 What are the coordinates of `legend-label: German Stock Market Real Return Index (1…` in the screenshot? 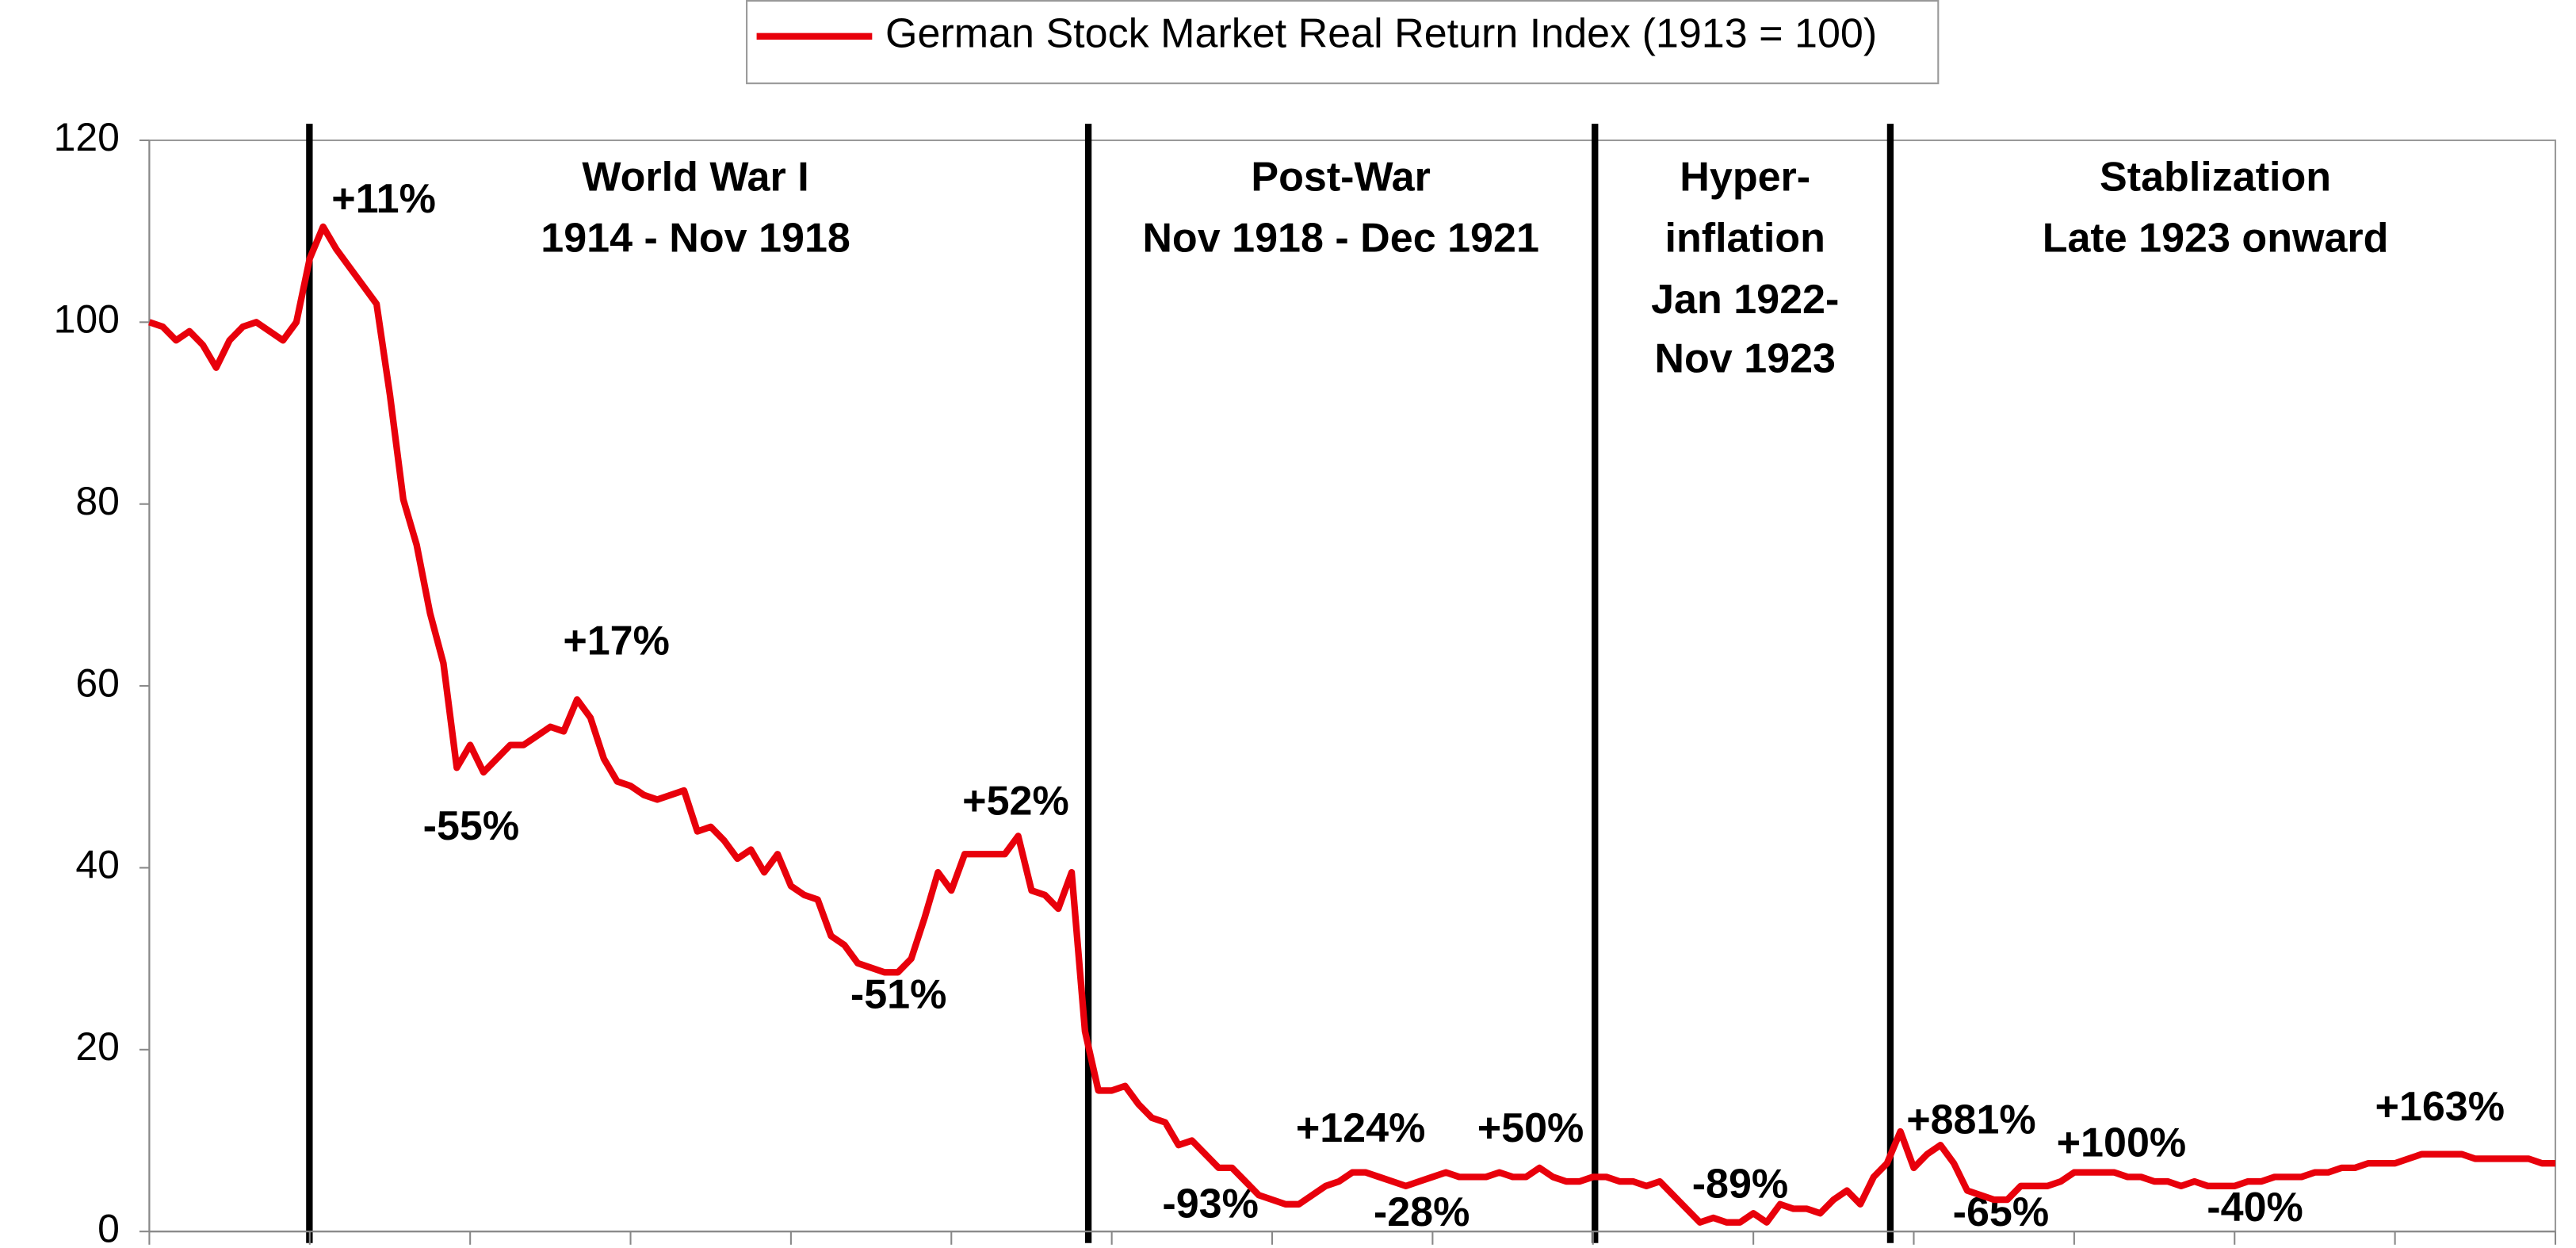 It's located at (1381, 34).